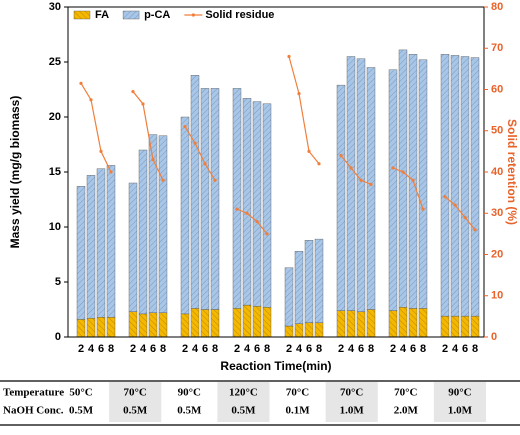 The height and width of the screenshot is (435, 520). Describe the element at coordinates (102, 15) in the screenshot. I see `legend-label: FA` at that location.